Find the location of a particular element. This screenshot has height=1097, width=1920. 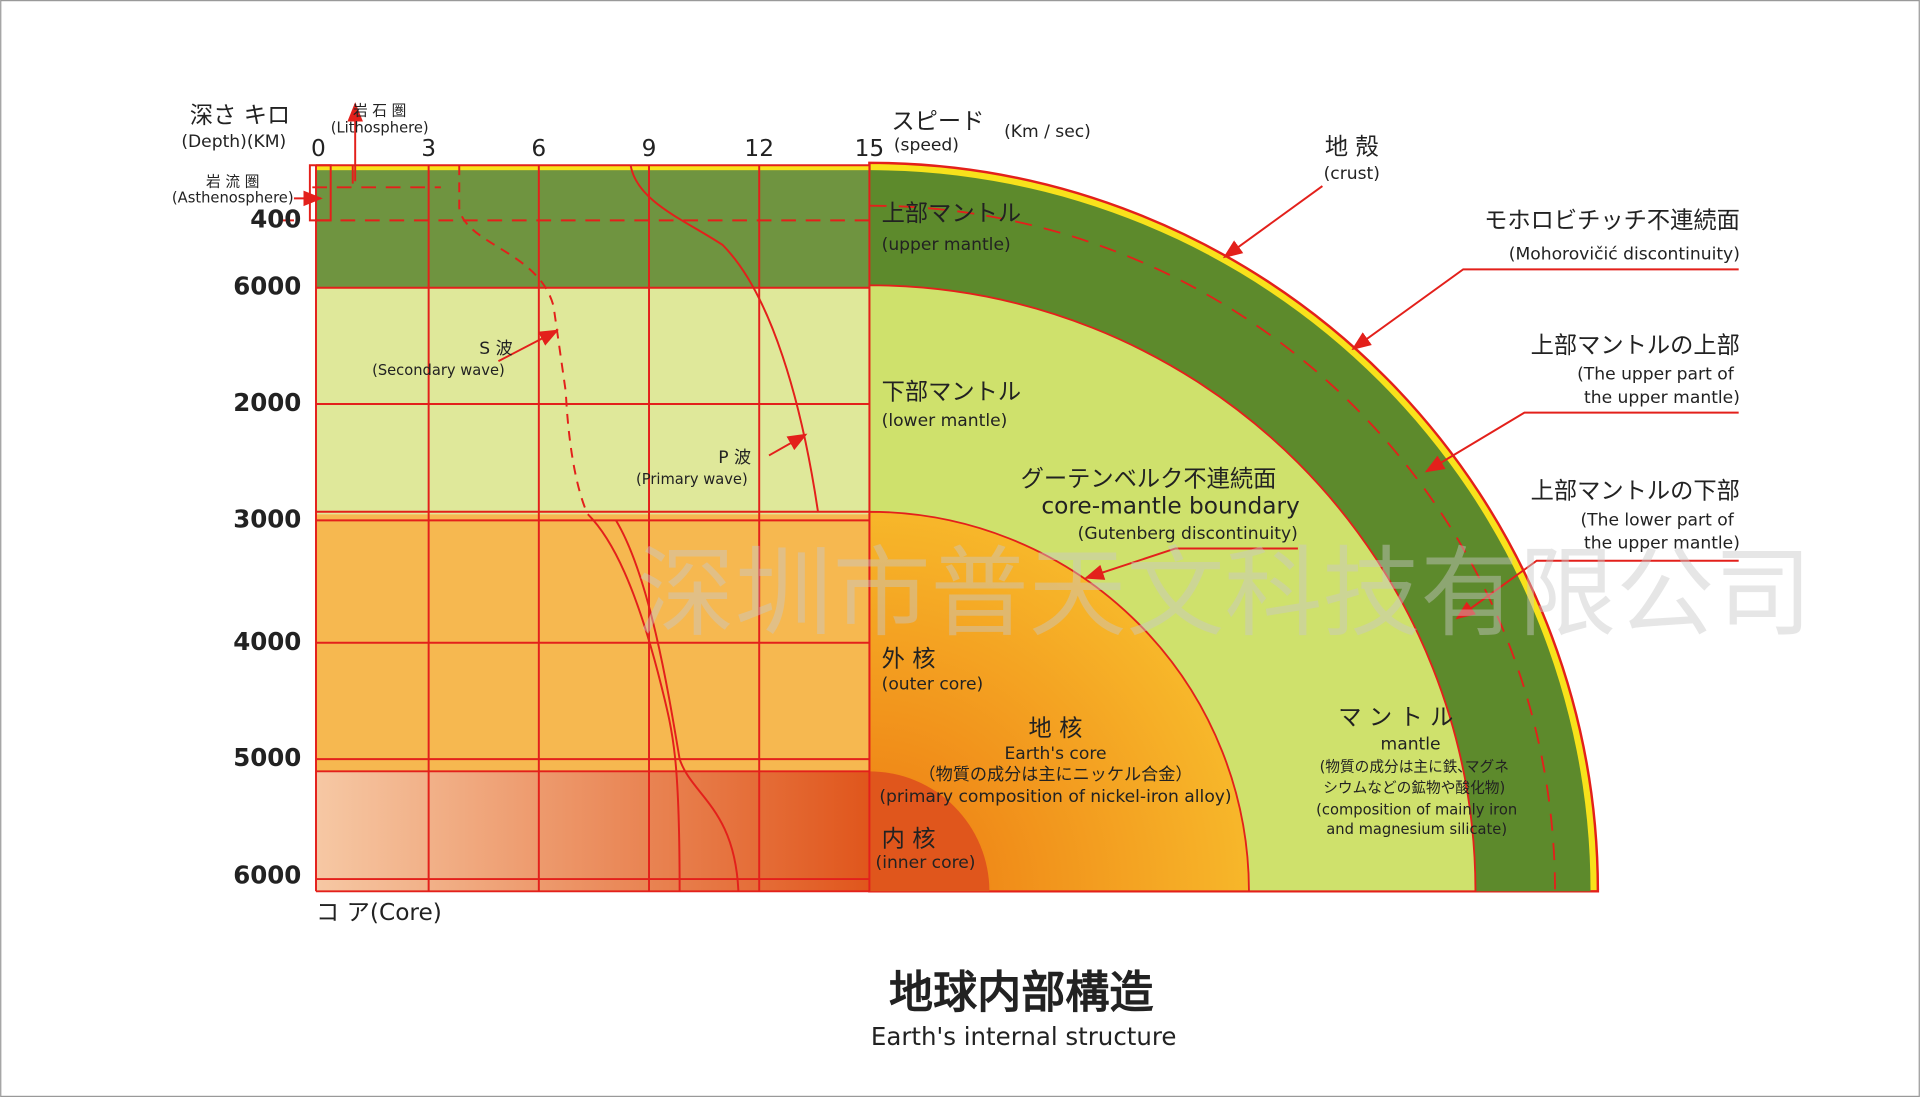

mantle-note: シウムなどの鉱物や酸化物) is located at coordinates (1414, 787).